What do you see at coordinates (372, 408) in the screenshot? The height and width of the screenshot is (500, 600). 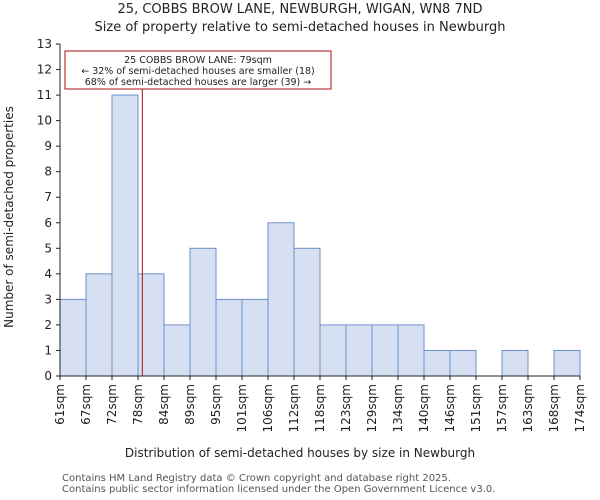 I see `x-tick-label: 129sqm` at bounding box center [372, 408].